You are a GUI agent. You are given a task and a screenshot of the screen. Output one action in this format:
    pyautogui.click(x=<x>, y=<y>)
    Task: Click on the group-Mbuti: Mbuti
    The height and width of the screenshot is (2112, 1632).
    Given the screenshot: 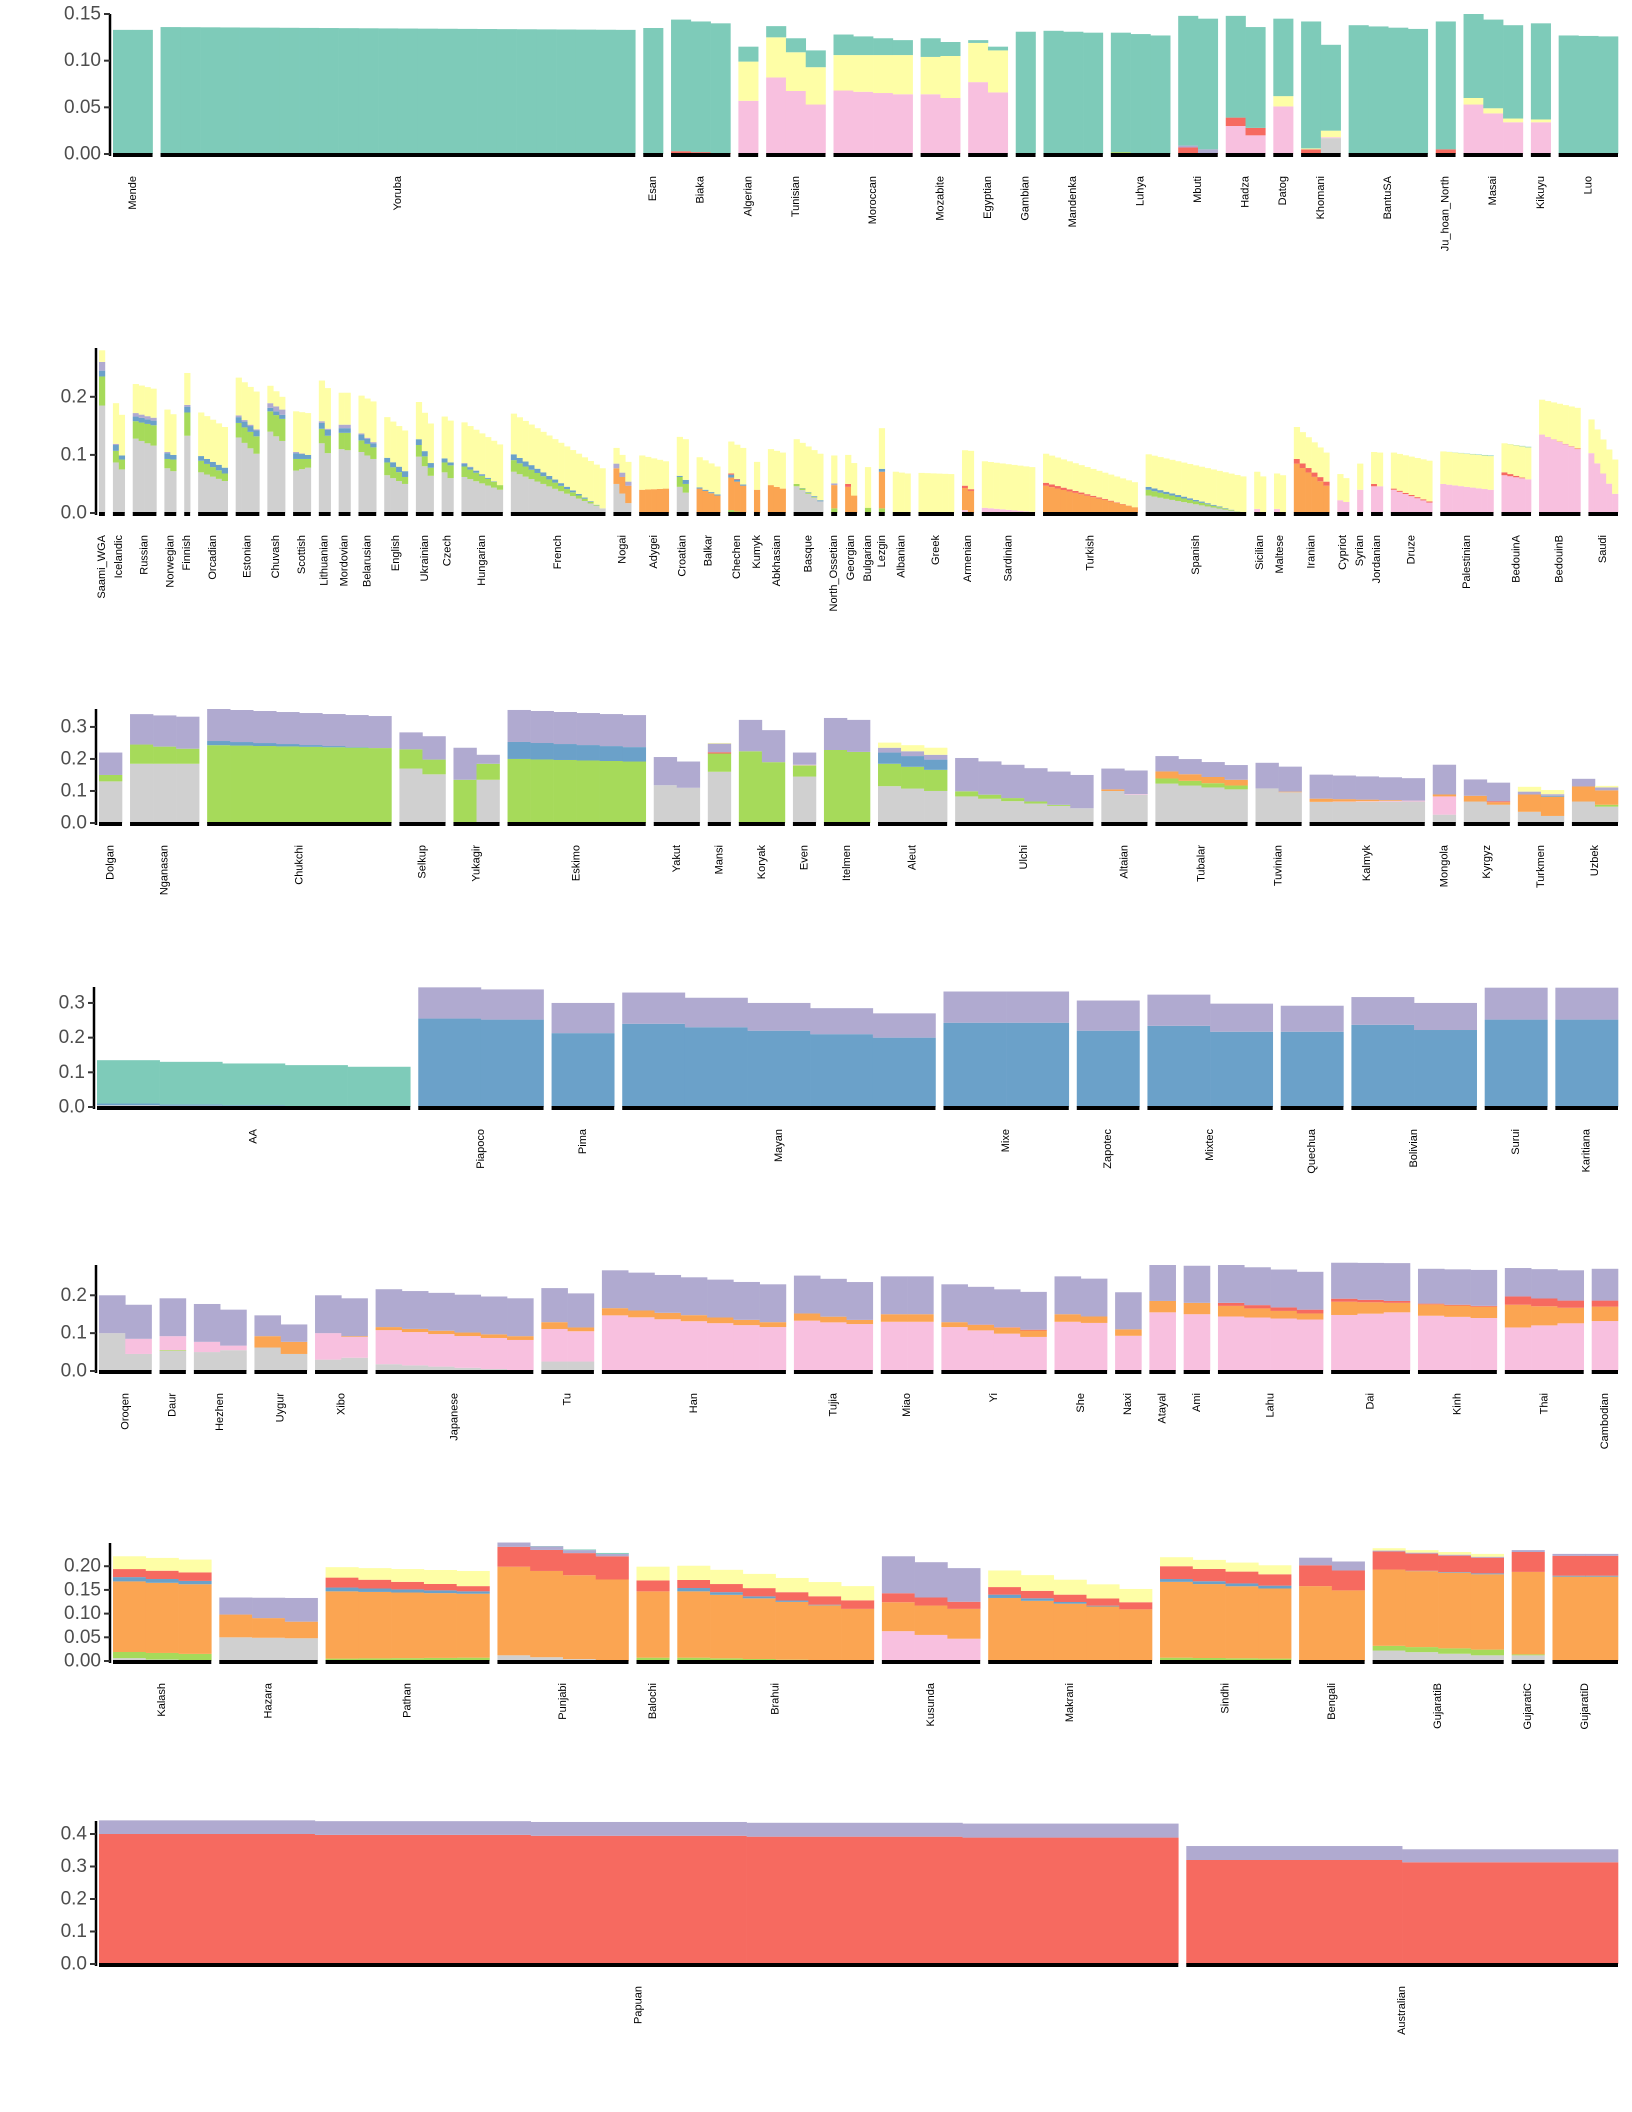 What is the action you would take?
    pyautogui.click(x=1198, y=109)
    